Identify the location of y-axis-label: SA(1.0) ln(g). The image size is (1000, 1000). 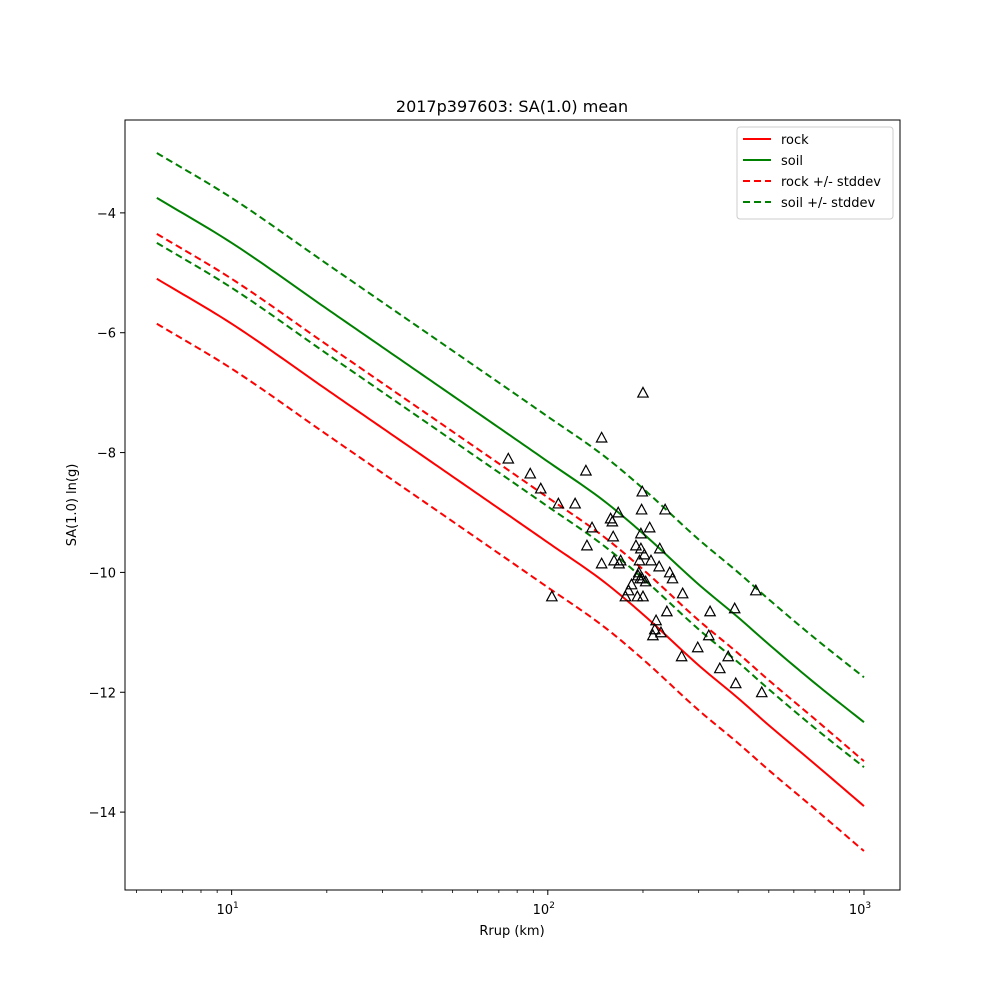
(72, 505).